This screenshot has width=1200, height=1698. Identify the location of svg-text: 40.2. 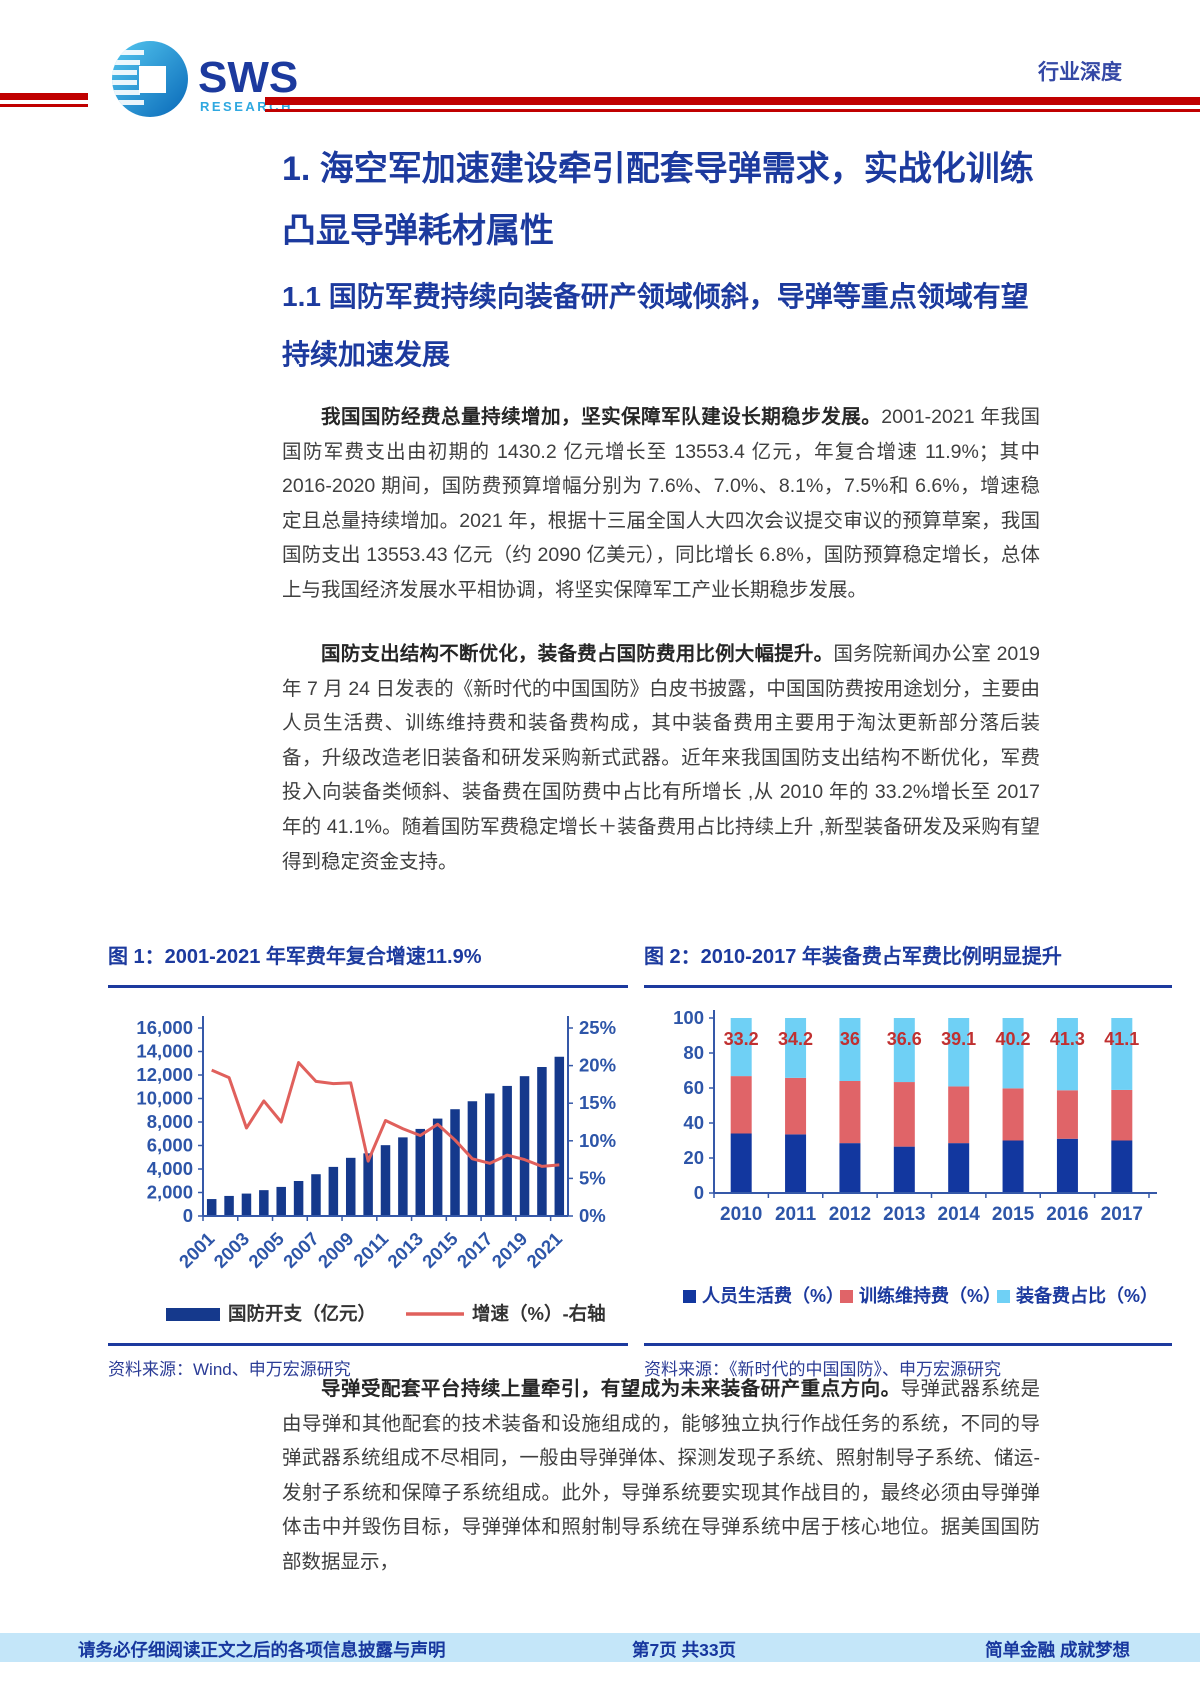
(1013, 1039).